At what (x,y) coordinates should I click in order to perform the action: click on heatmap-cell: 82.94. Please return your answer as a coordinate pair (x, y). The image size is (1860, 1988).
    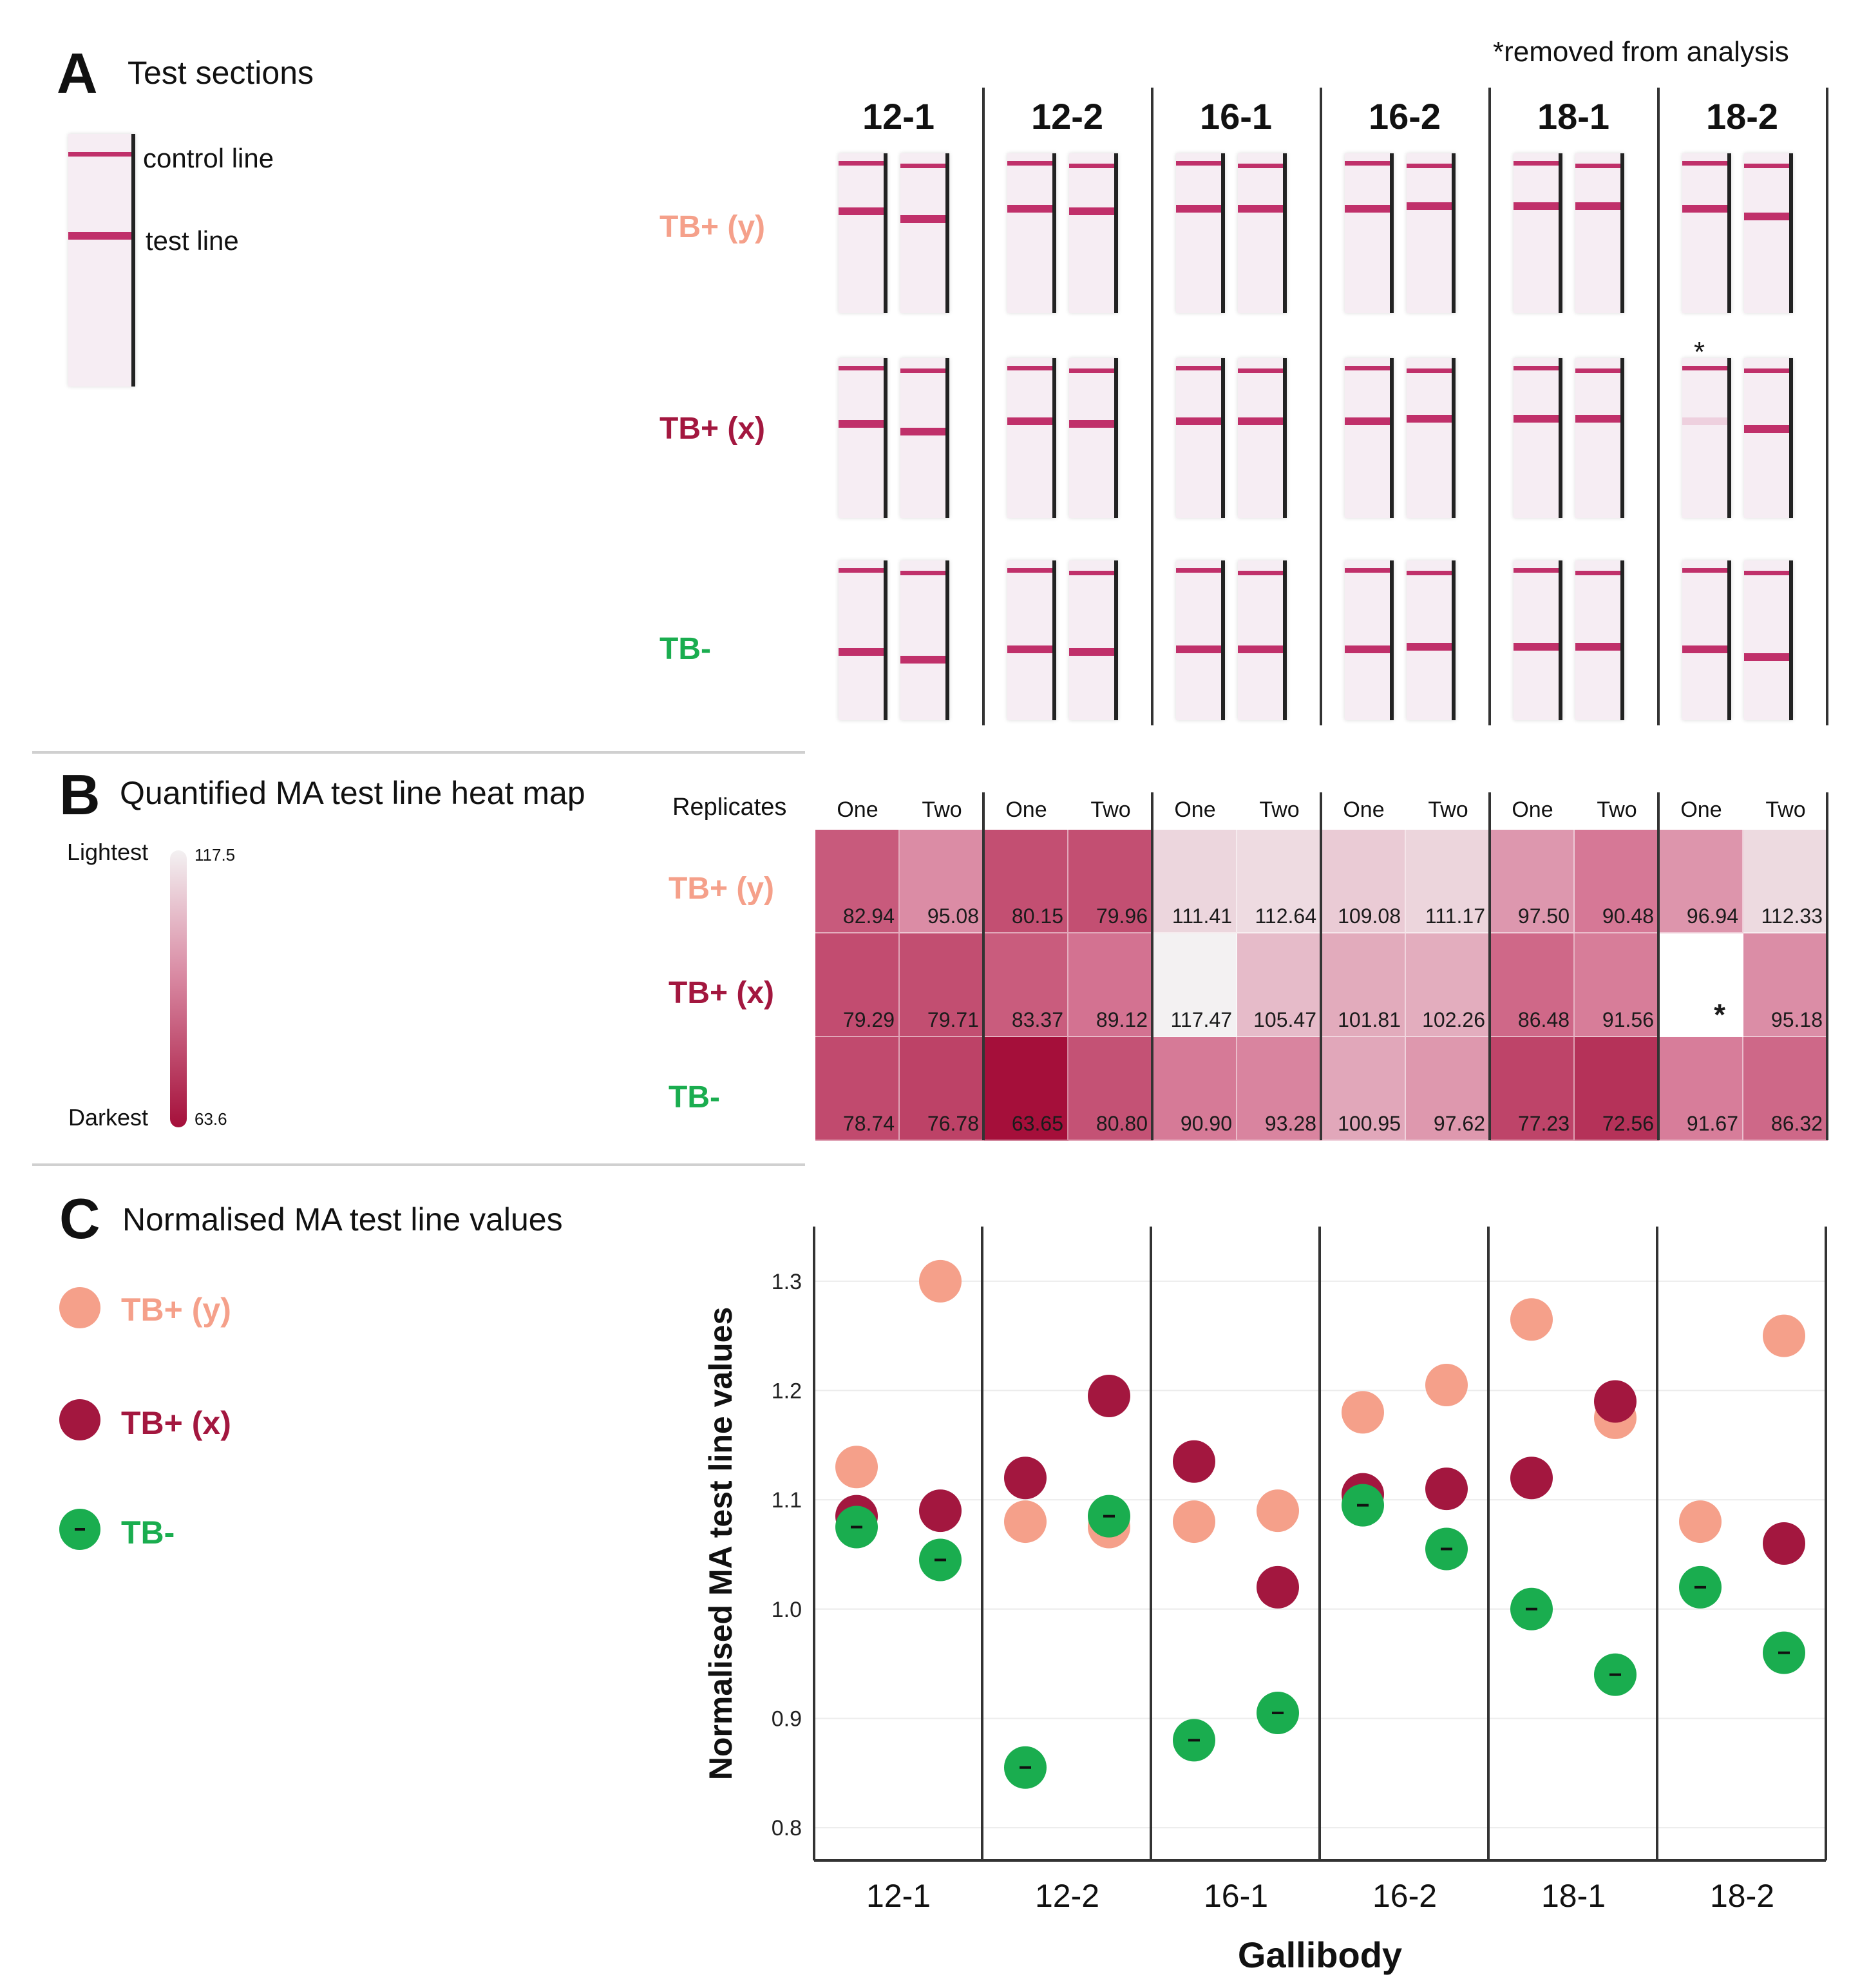
    Looking at the image, I should click on (857, 881).